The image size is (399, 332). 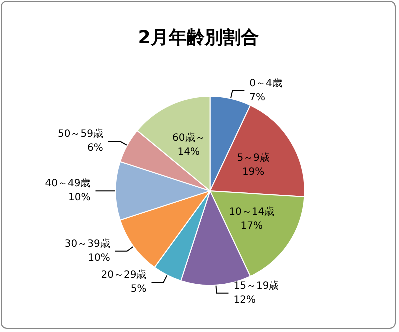 I want to click on data-label: 5%, so click(x=138, y=289).